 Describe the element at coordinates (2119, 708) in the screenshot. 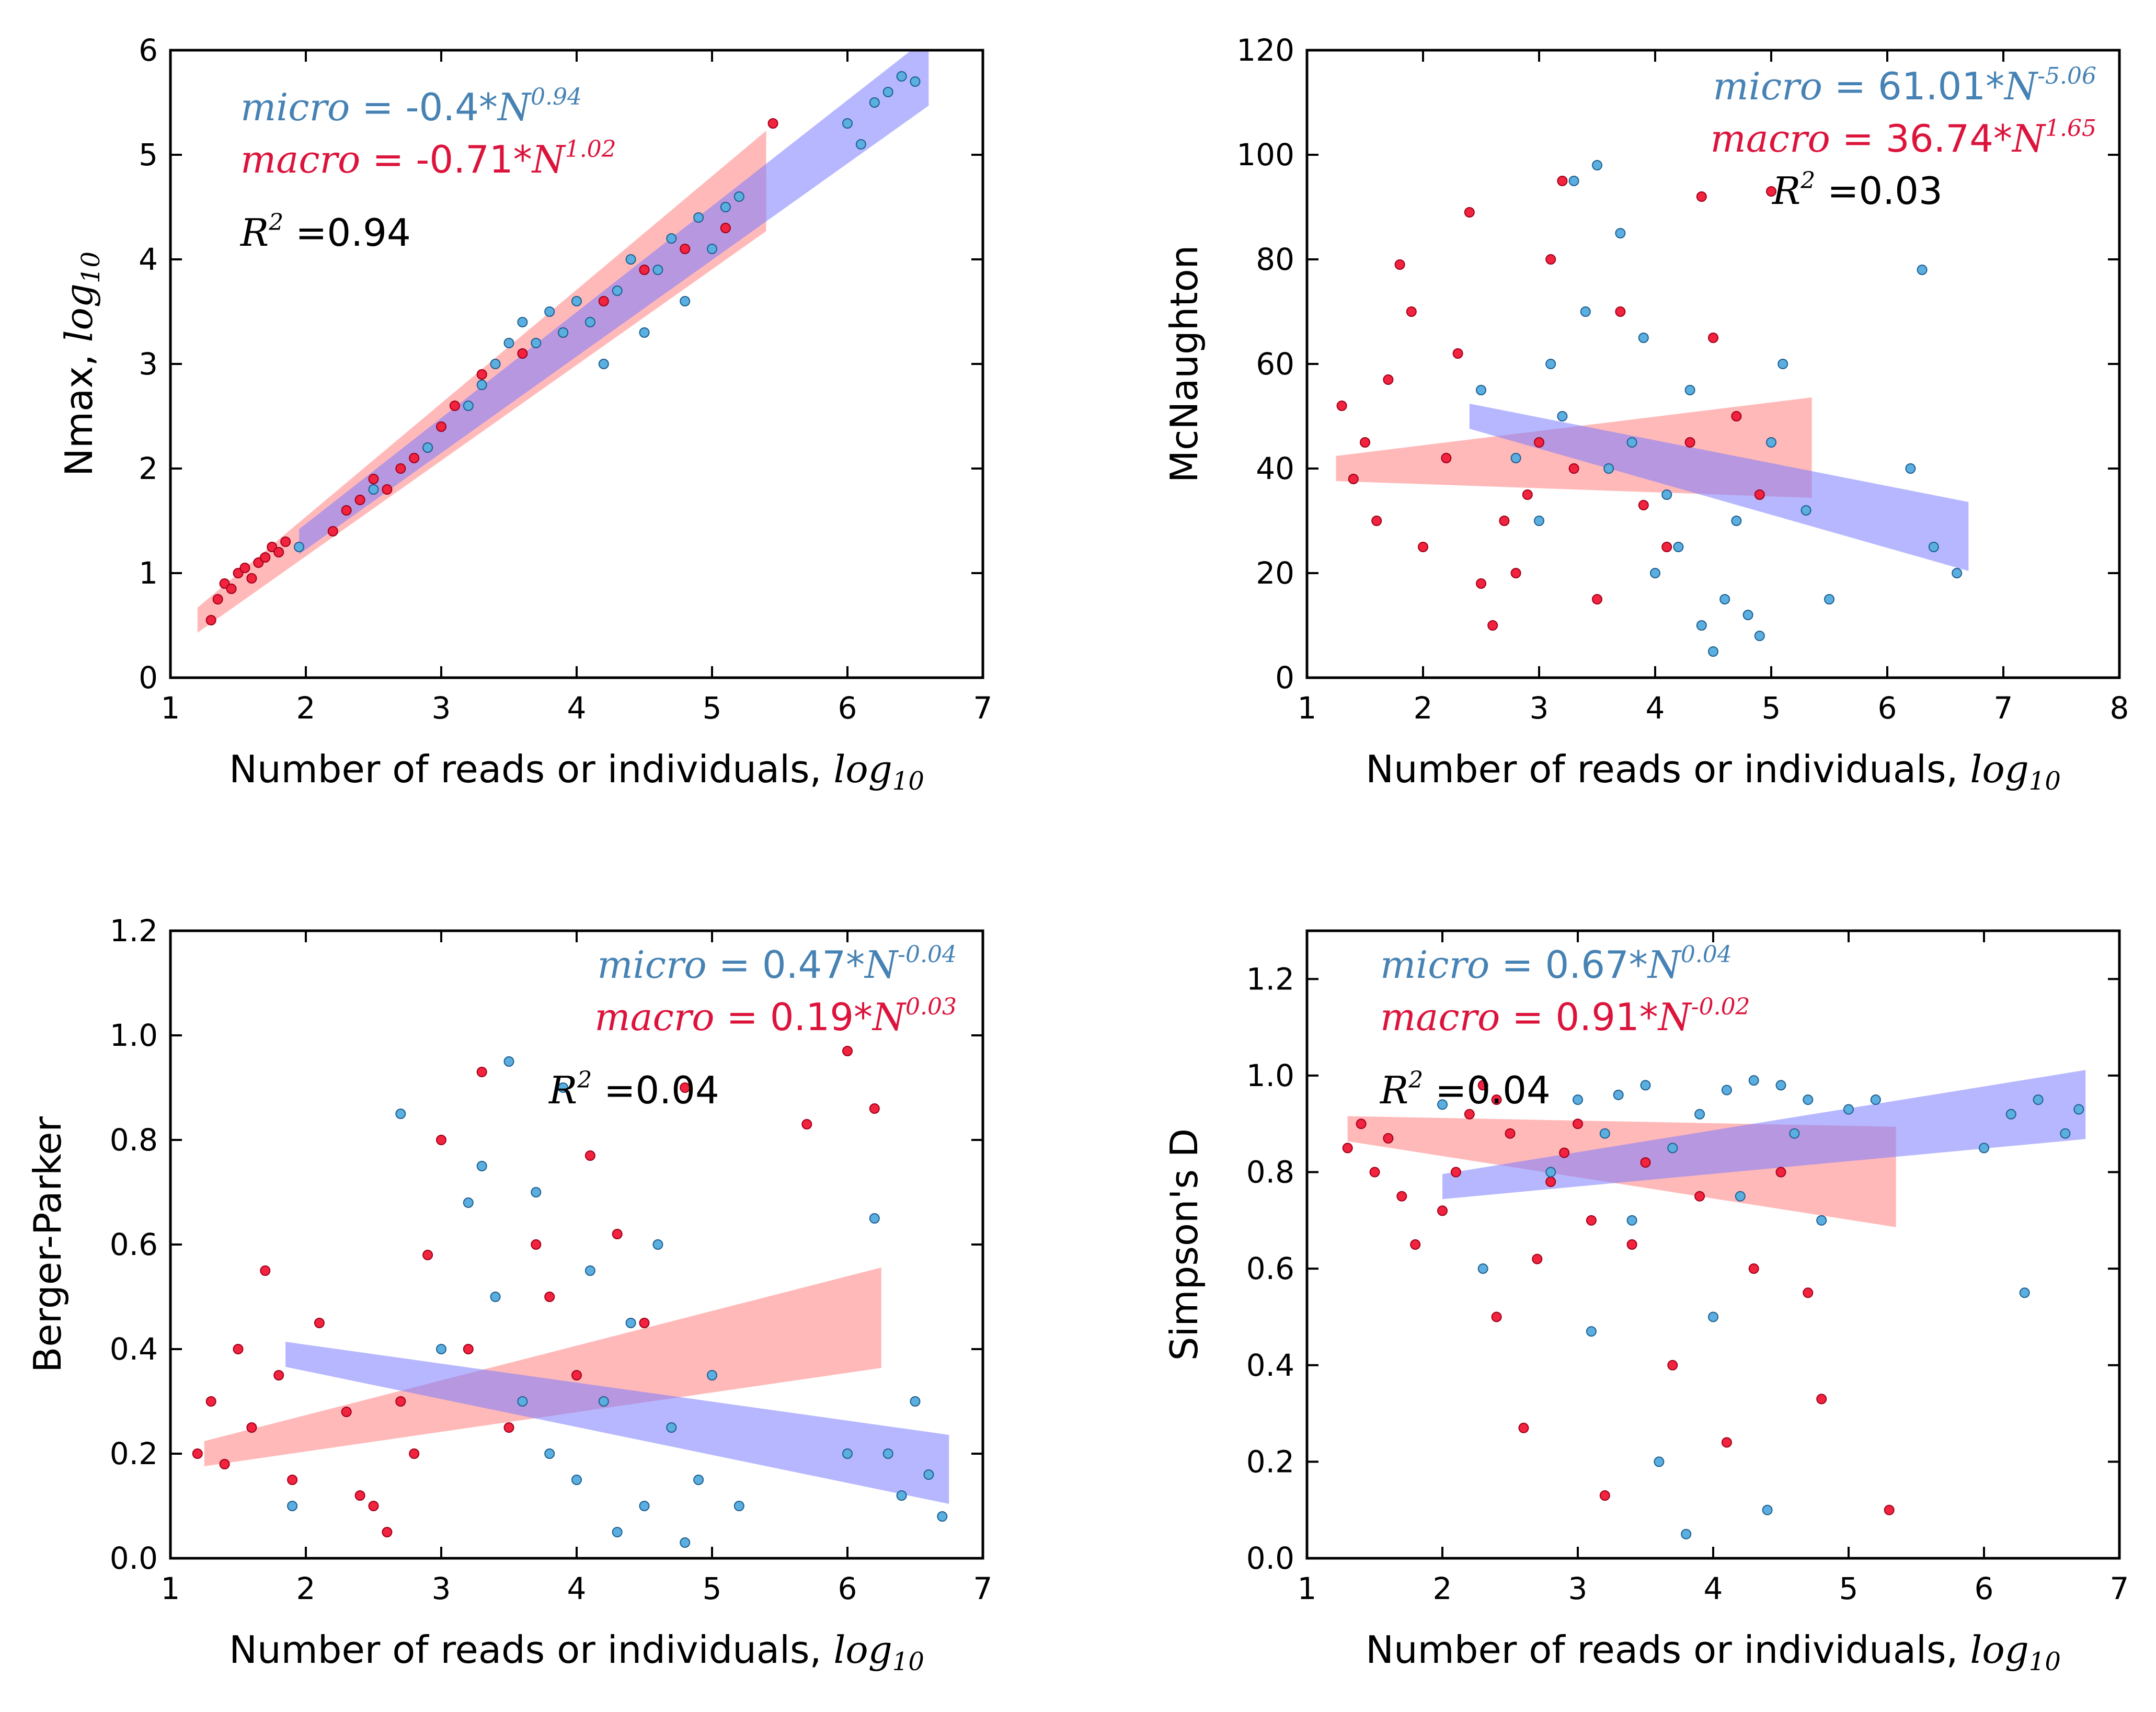

I see `x-tick-label: 8` at that location.